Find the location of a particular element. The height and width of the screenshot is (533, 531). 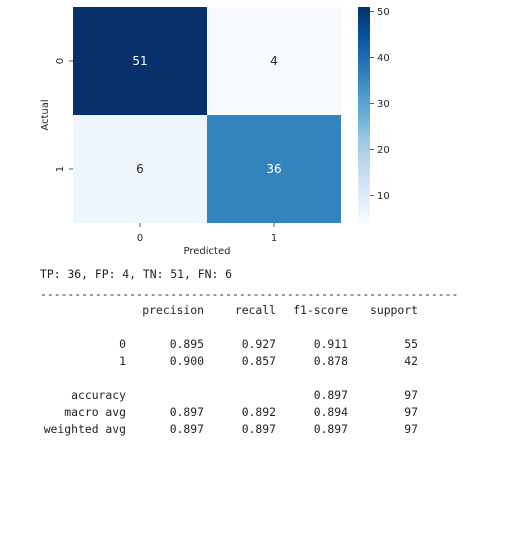

cell-value-label: 4 is located at coordinates (274, 61).